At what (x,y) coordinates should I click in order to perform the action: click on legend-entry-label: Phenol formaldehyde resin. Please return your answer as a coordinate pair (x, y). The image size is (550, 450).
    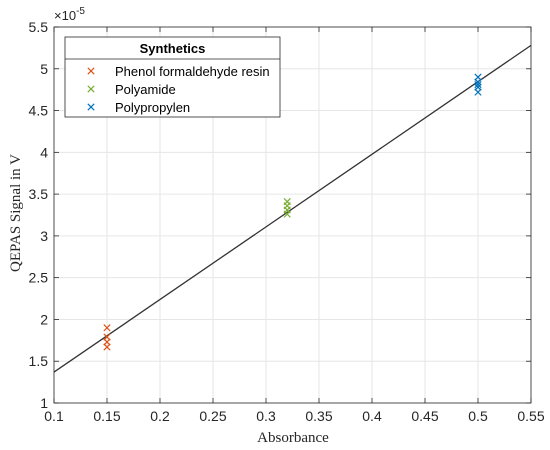
    Looking at the image, I should click on (192, 71).